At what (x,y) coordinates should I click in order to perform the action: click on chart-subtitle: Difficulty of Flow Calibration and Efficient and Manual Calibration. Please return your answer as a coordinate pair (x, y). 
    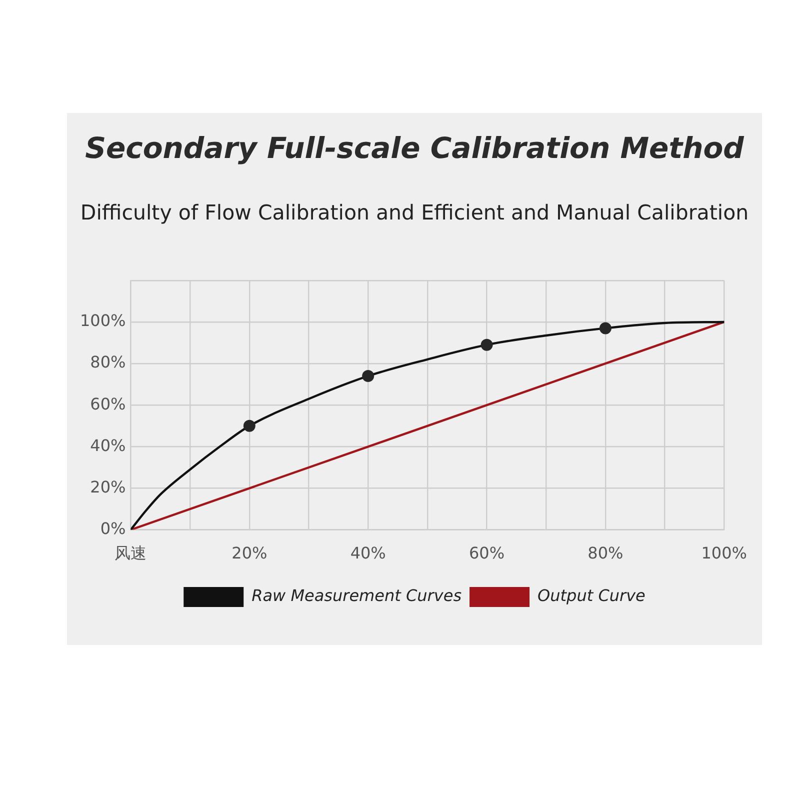
    Looking at the image, I should click on (414, 212).